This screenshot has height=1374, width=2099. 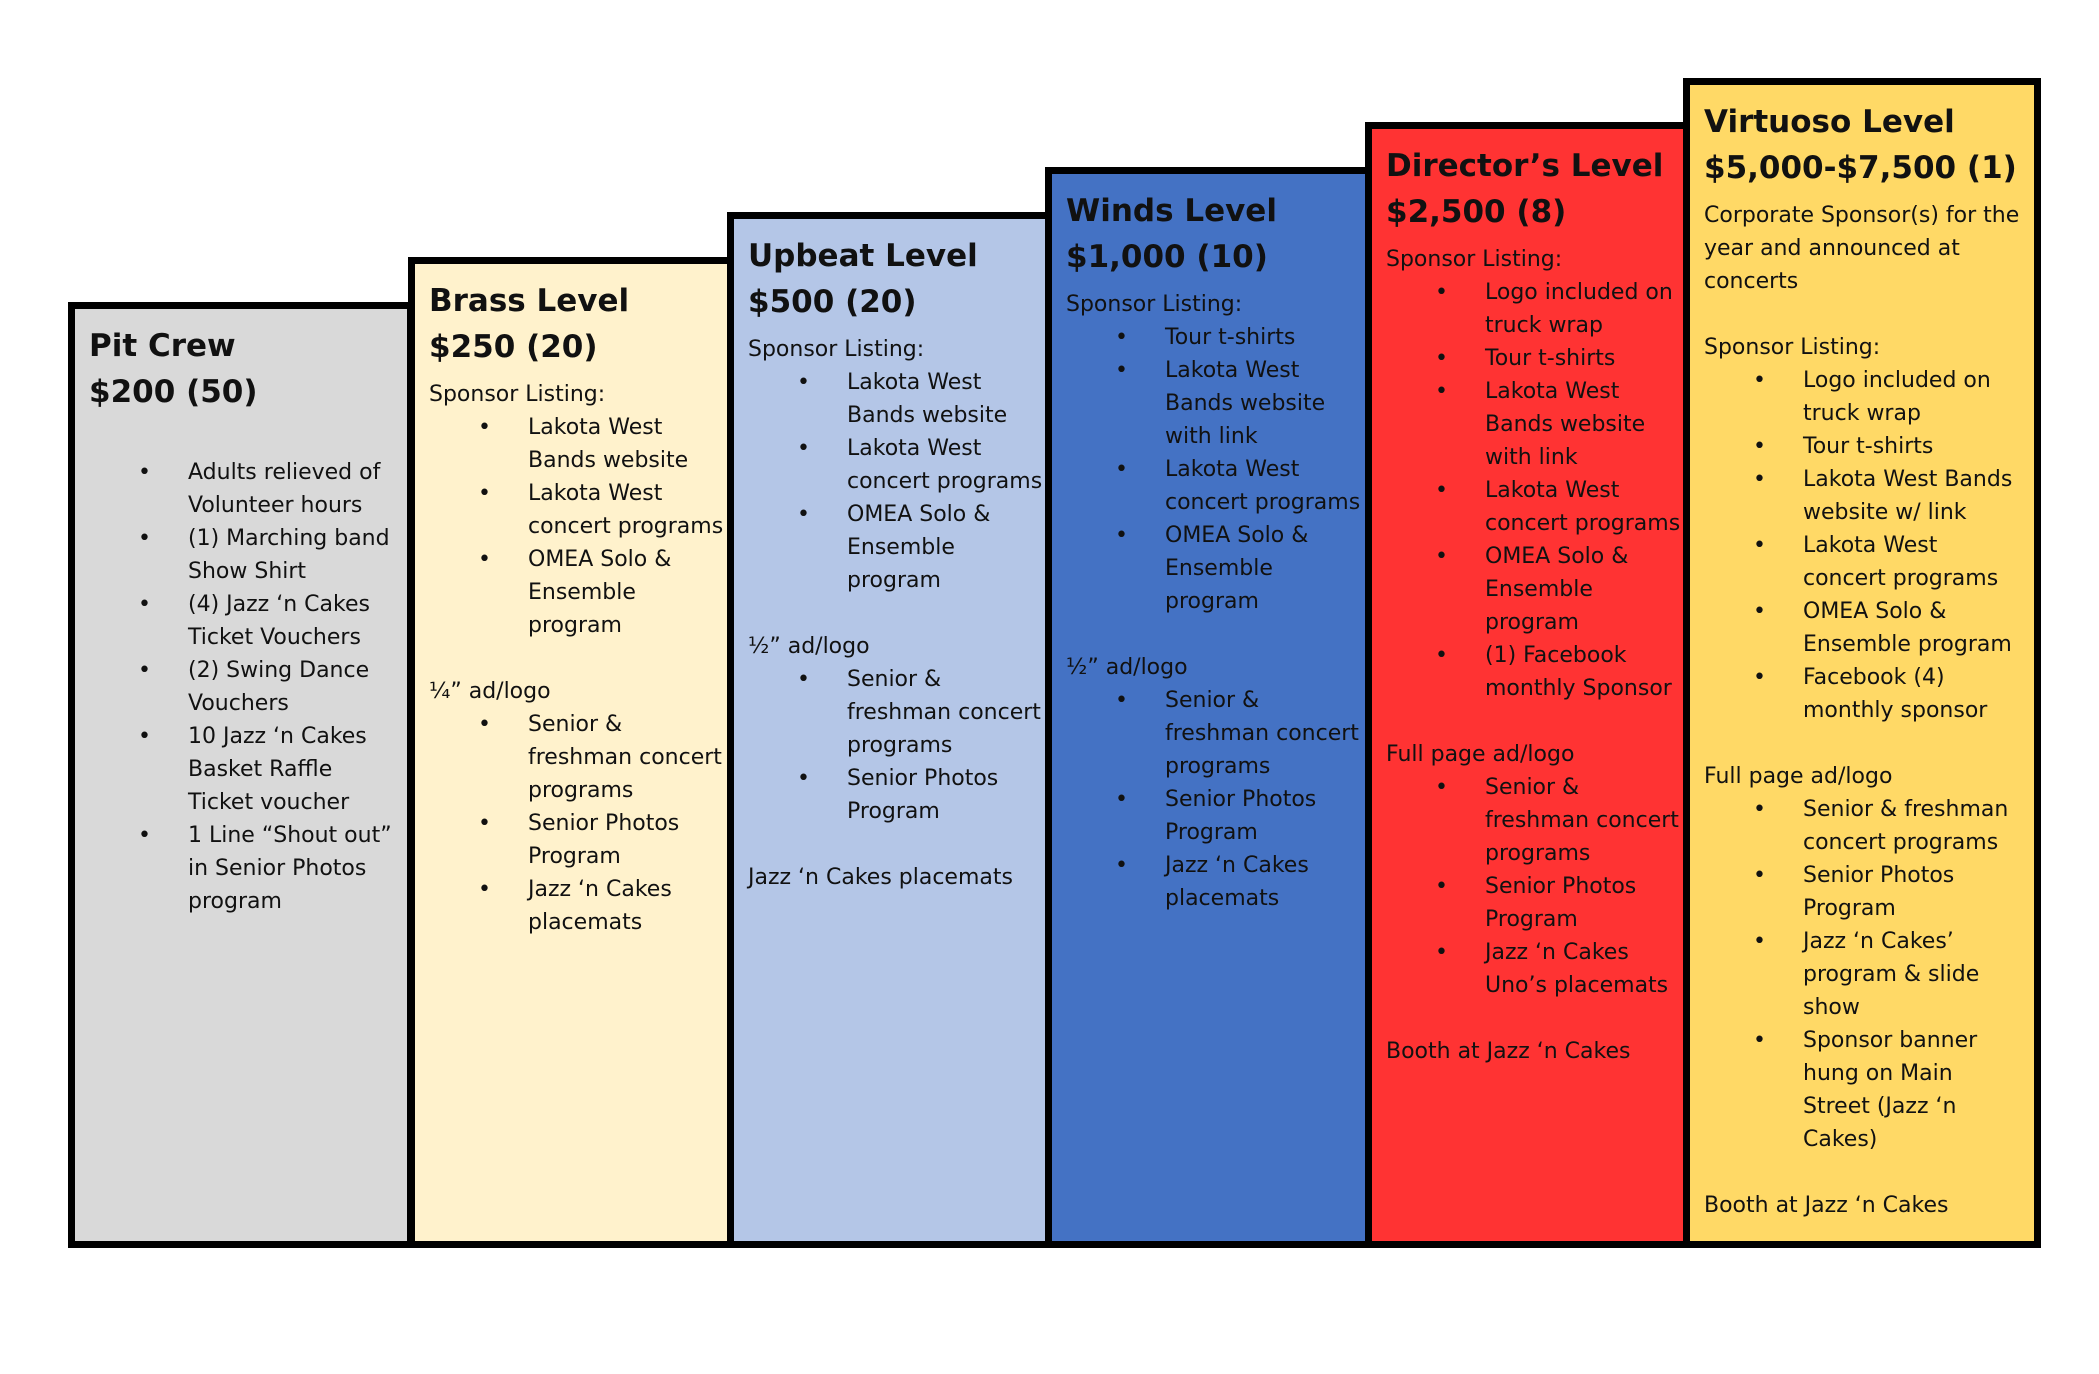 I want to click on list-item: Jazz ‘n Cakes’ program & slide show, so click(x=1888, y=974).